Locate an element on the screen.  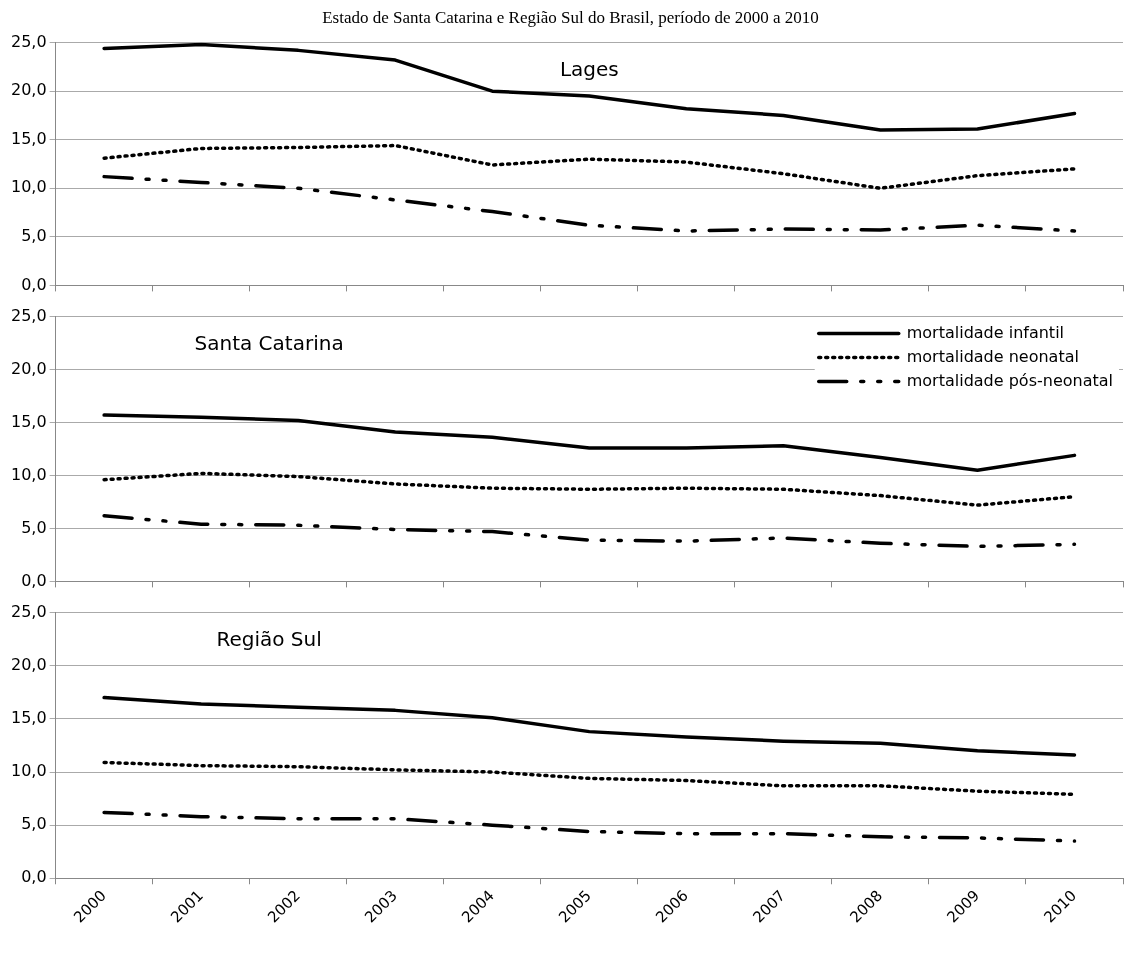
text: Estado de Santa Catarina e Região Sul do Brasil, período de 2000 a 2010 is located at coordinates (570, 18).